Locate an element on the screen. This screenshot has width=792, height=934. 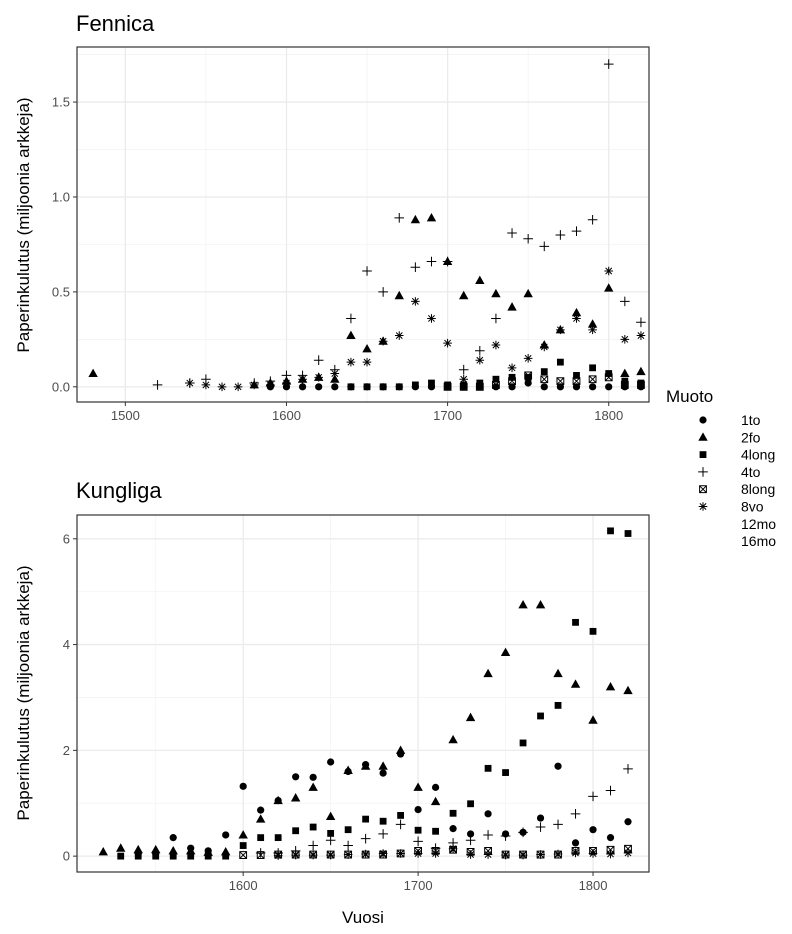
y-tick-label: 4 is located at coordinates (66, 644).